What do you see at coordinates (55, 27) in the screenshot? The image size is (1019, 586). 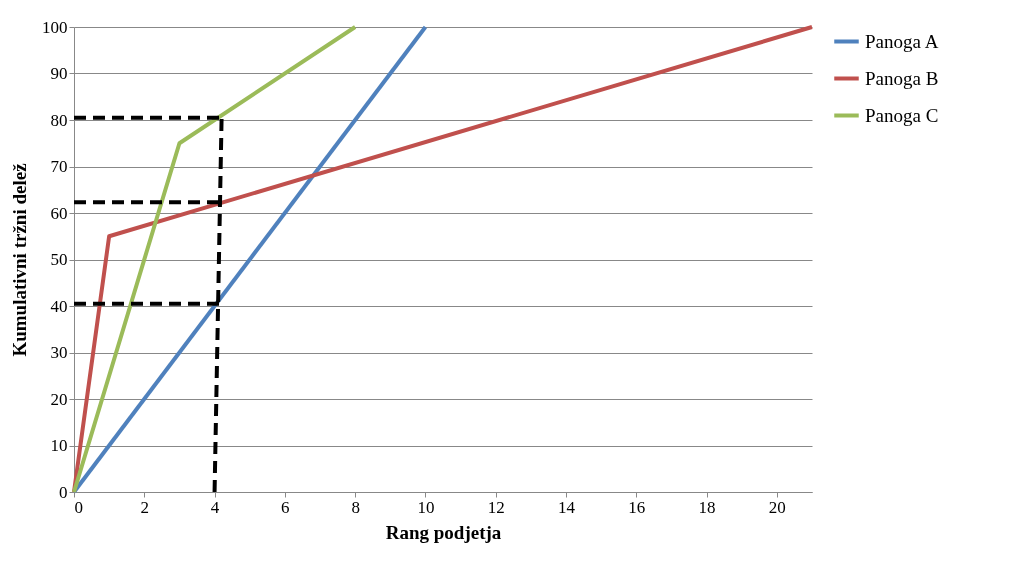 I see `y-tick-label: 100` at bounding box center [55, 27].